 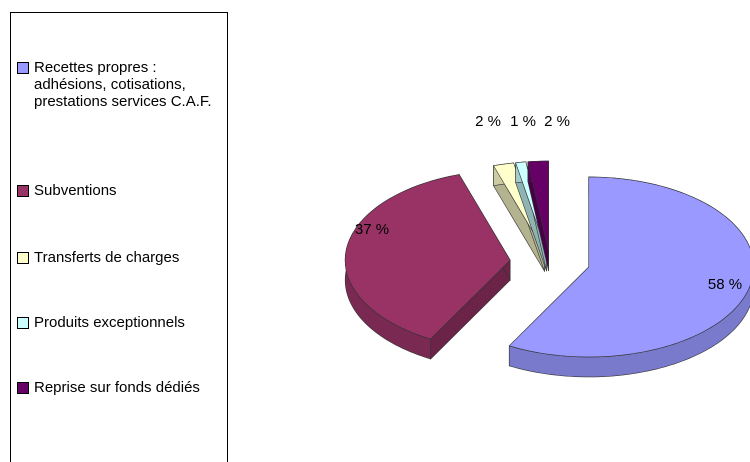 What do you see at coordinates (523, 121) in the screenshot?
I see `data-label: 1 %` at bounding box center [523, 121].